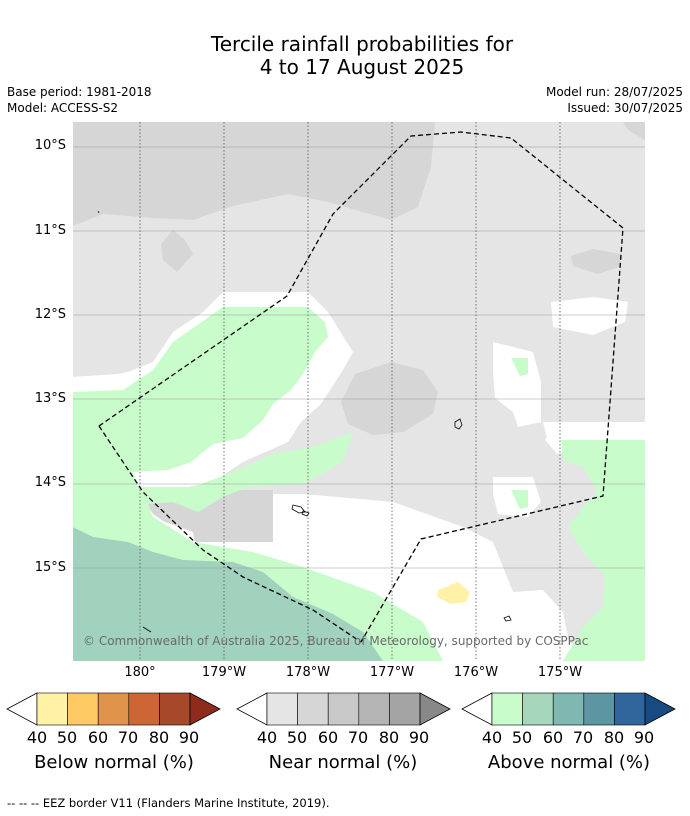 This screenshot has width=690, height=816. I want to click on below-tick-50: 50, so click(67, 737).